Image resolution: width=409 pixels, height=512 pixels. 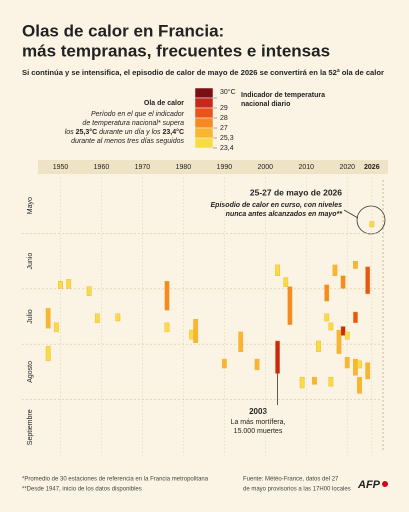 What do you see at coordinates (227, 138) in the screenshot?
I see `scale-label: 25,3` at bounding box center [227, 138].